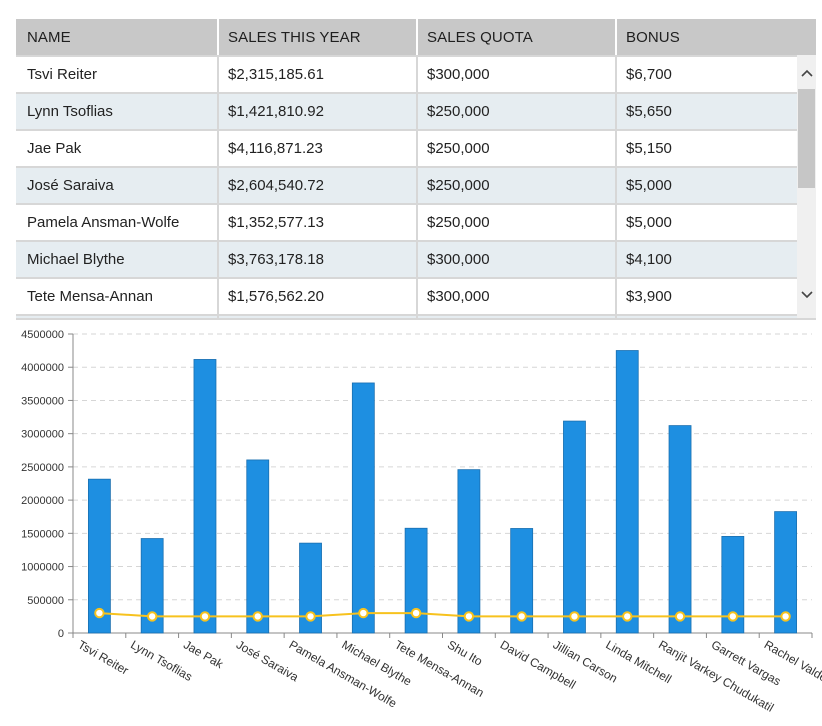 The height and width of the screenshot is (726, 822). What do you see at coordinates (317, 296) in the screenshot?
I see `cell-sales-this-year: $1,576,562.20` at bounding box center [317, 296].